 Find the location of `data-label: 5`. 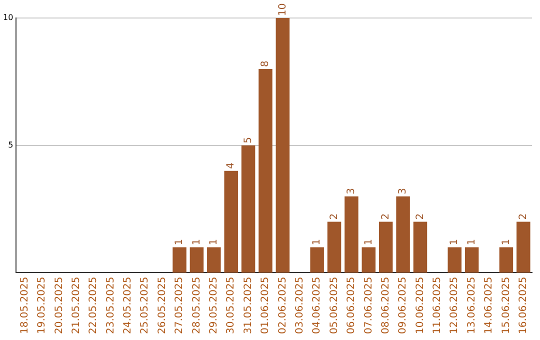

data-label: 5 is located at coordinates (248, 140).